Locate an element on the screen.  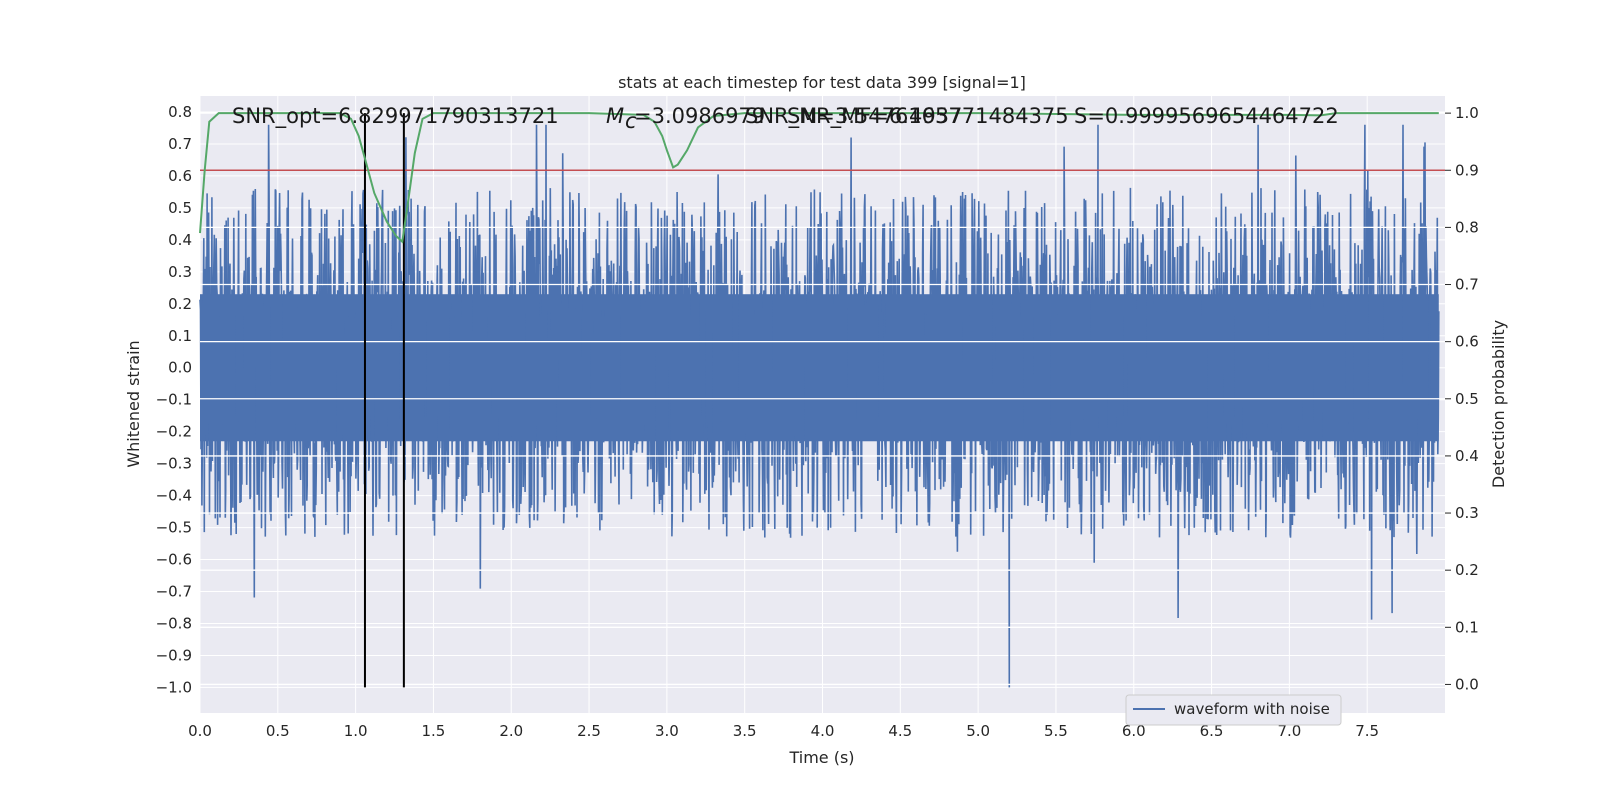
x-tick-label: 5.5 is located at coordinates (1056, 731).